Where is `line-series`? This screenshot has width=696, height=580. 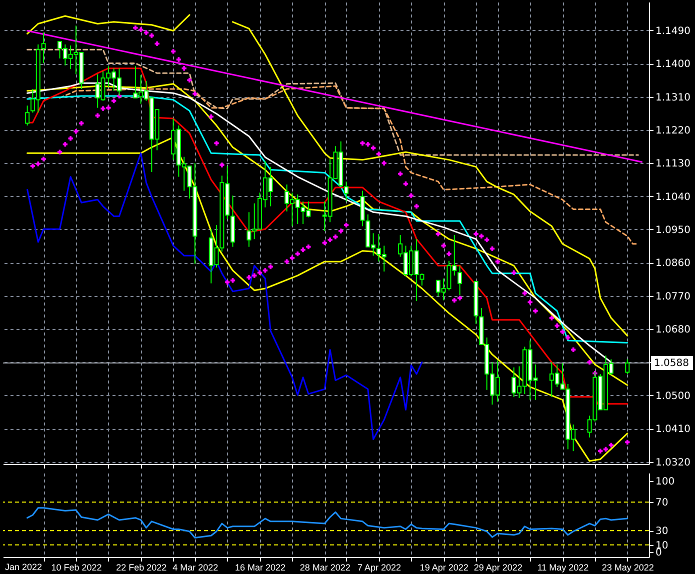
line-series is located at coordinates (327, 523).